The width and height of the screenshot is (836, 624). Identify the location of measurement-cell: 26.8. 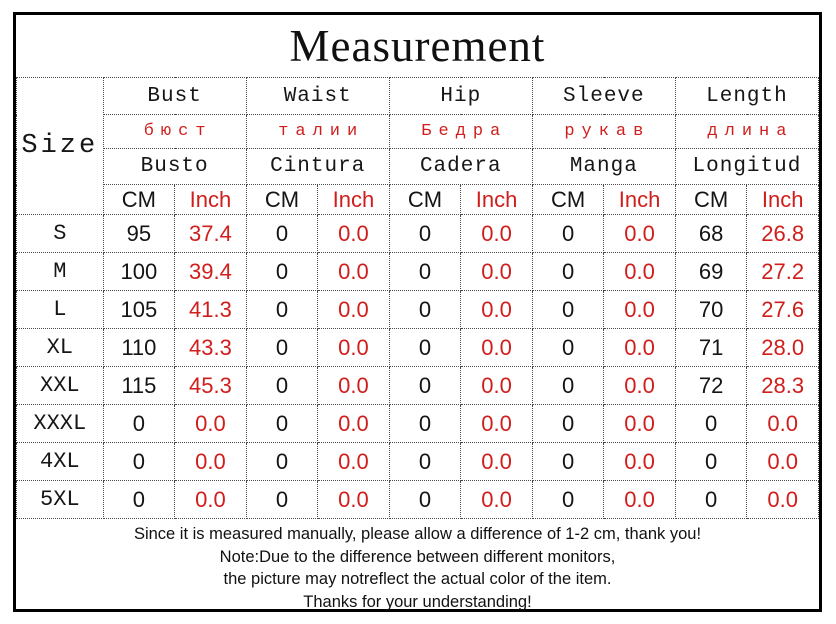
(782, 233).